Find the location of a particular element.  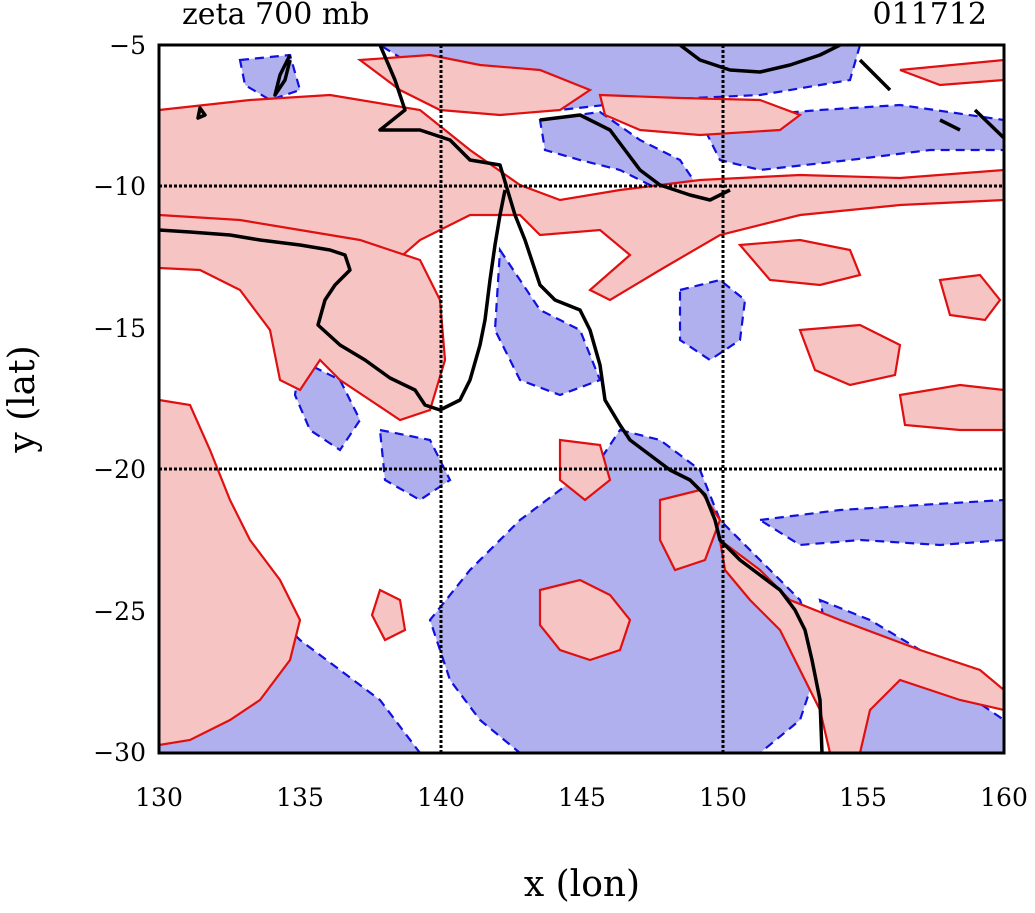

y-tick-label: −5 is located at coordinates (127, 45).